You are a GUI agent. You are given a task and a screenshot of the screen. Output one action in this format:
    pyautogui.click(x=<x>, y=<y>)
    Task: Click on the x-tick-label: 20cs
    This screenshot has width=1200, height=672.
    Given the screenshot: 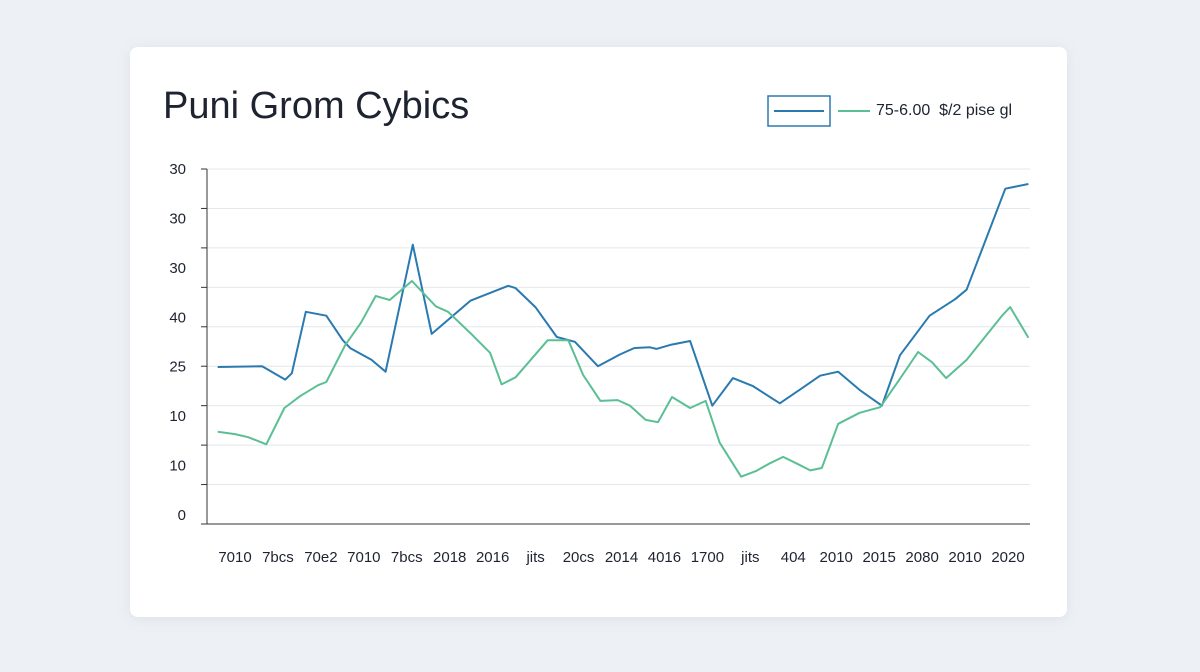 What is the action you would take?
    pyautogui.click(x=579, y=557)
    